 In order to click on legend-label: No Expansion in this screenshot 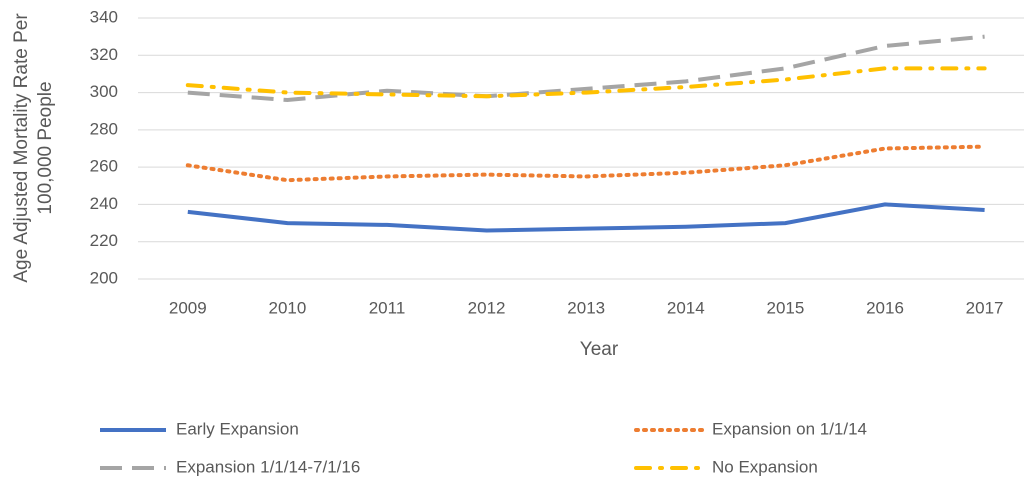, I will do `click(765, 466)`.